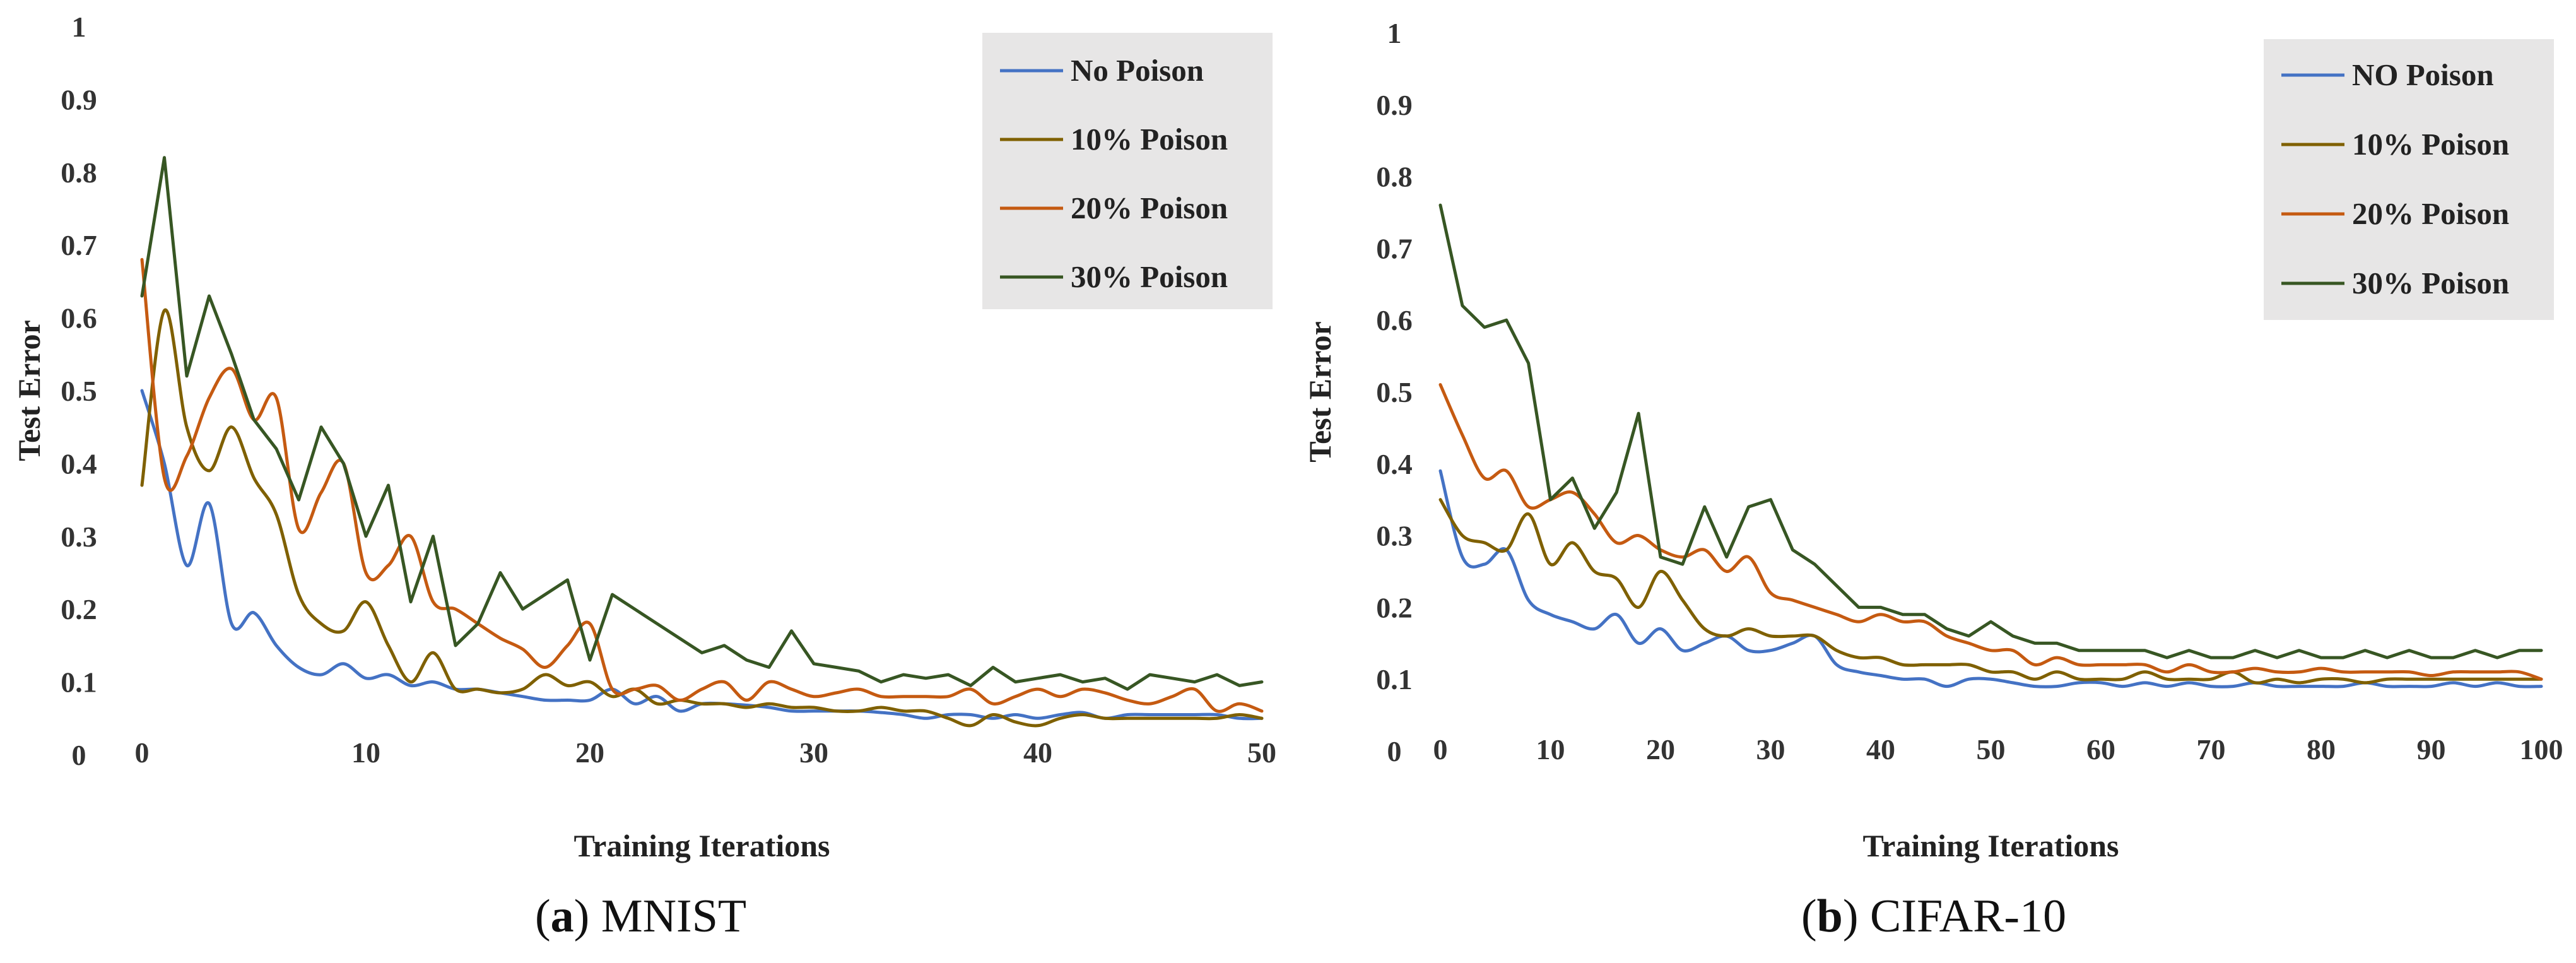  Describe the element at coordinates (1991, 592) in the screenshot. I see `series-line-10-poison` at that location.